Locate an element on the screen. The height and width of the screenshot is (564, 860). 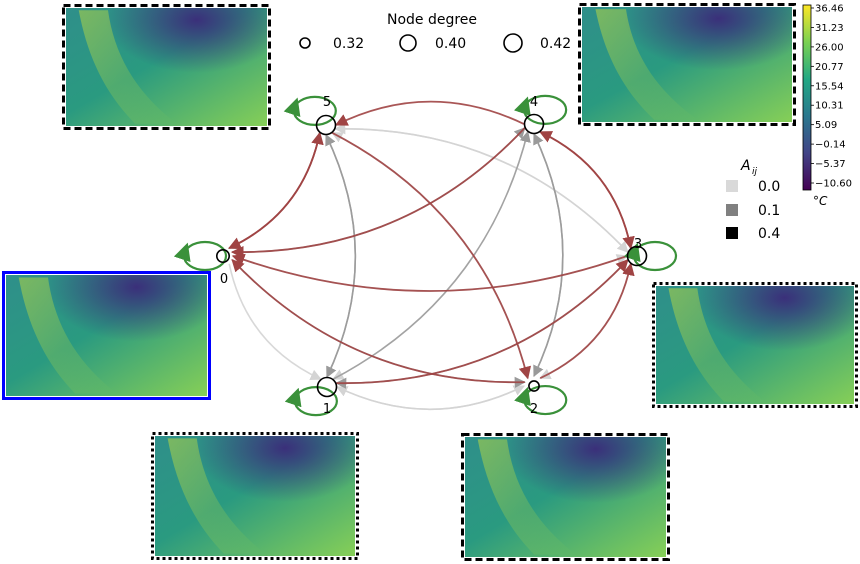
node-label-4: 4 is located at coordinates (534, 102).